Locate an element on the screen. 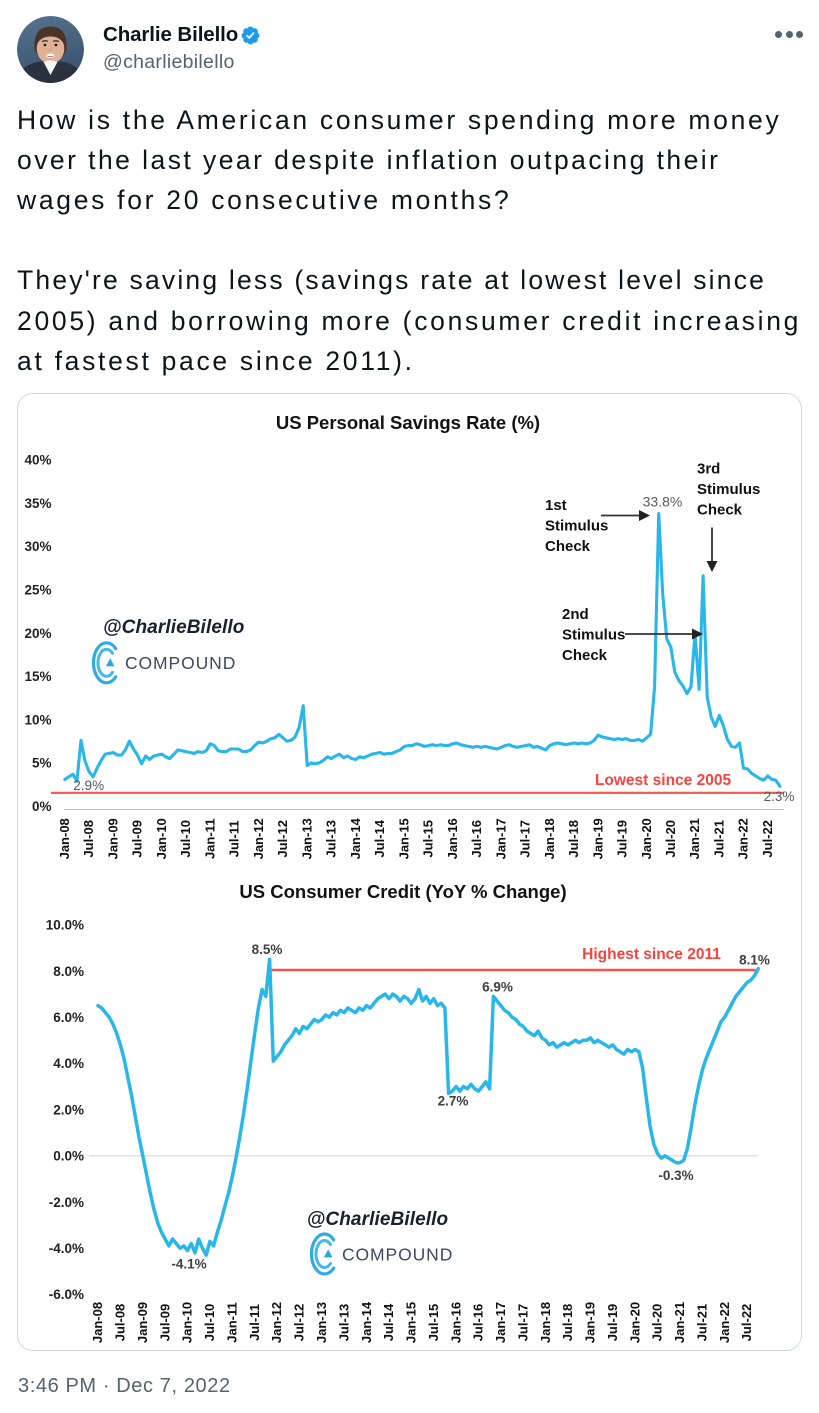 The width and height of the screenshot is (819, 1413). svg-text: 6.9% is located at coordinates (497, 987).